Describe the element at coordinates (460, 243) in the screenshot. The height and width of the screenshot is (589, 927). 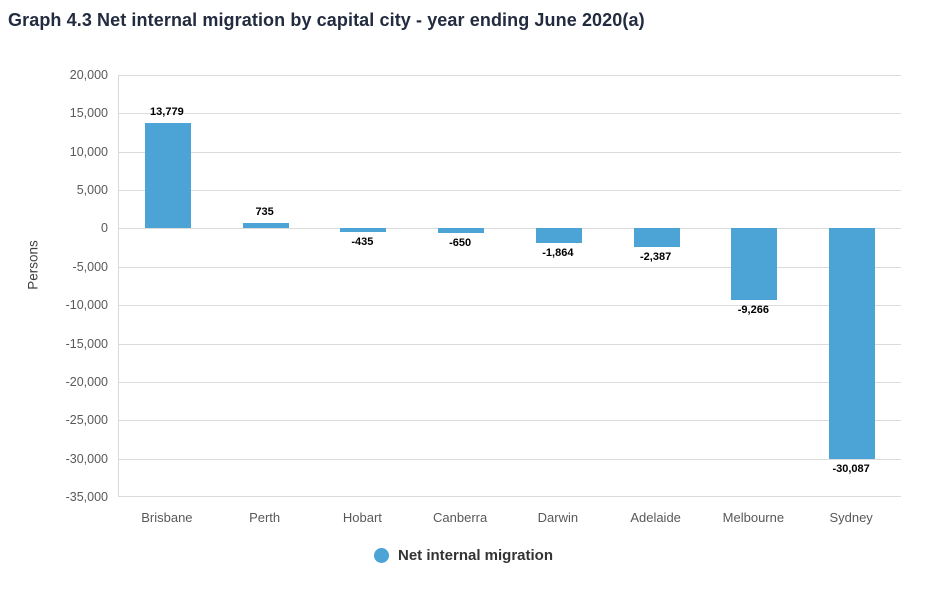
I see `bar-value-label: -650` at that location.